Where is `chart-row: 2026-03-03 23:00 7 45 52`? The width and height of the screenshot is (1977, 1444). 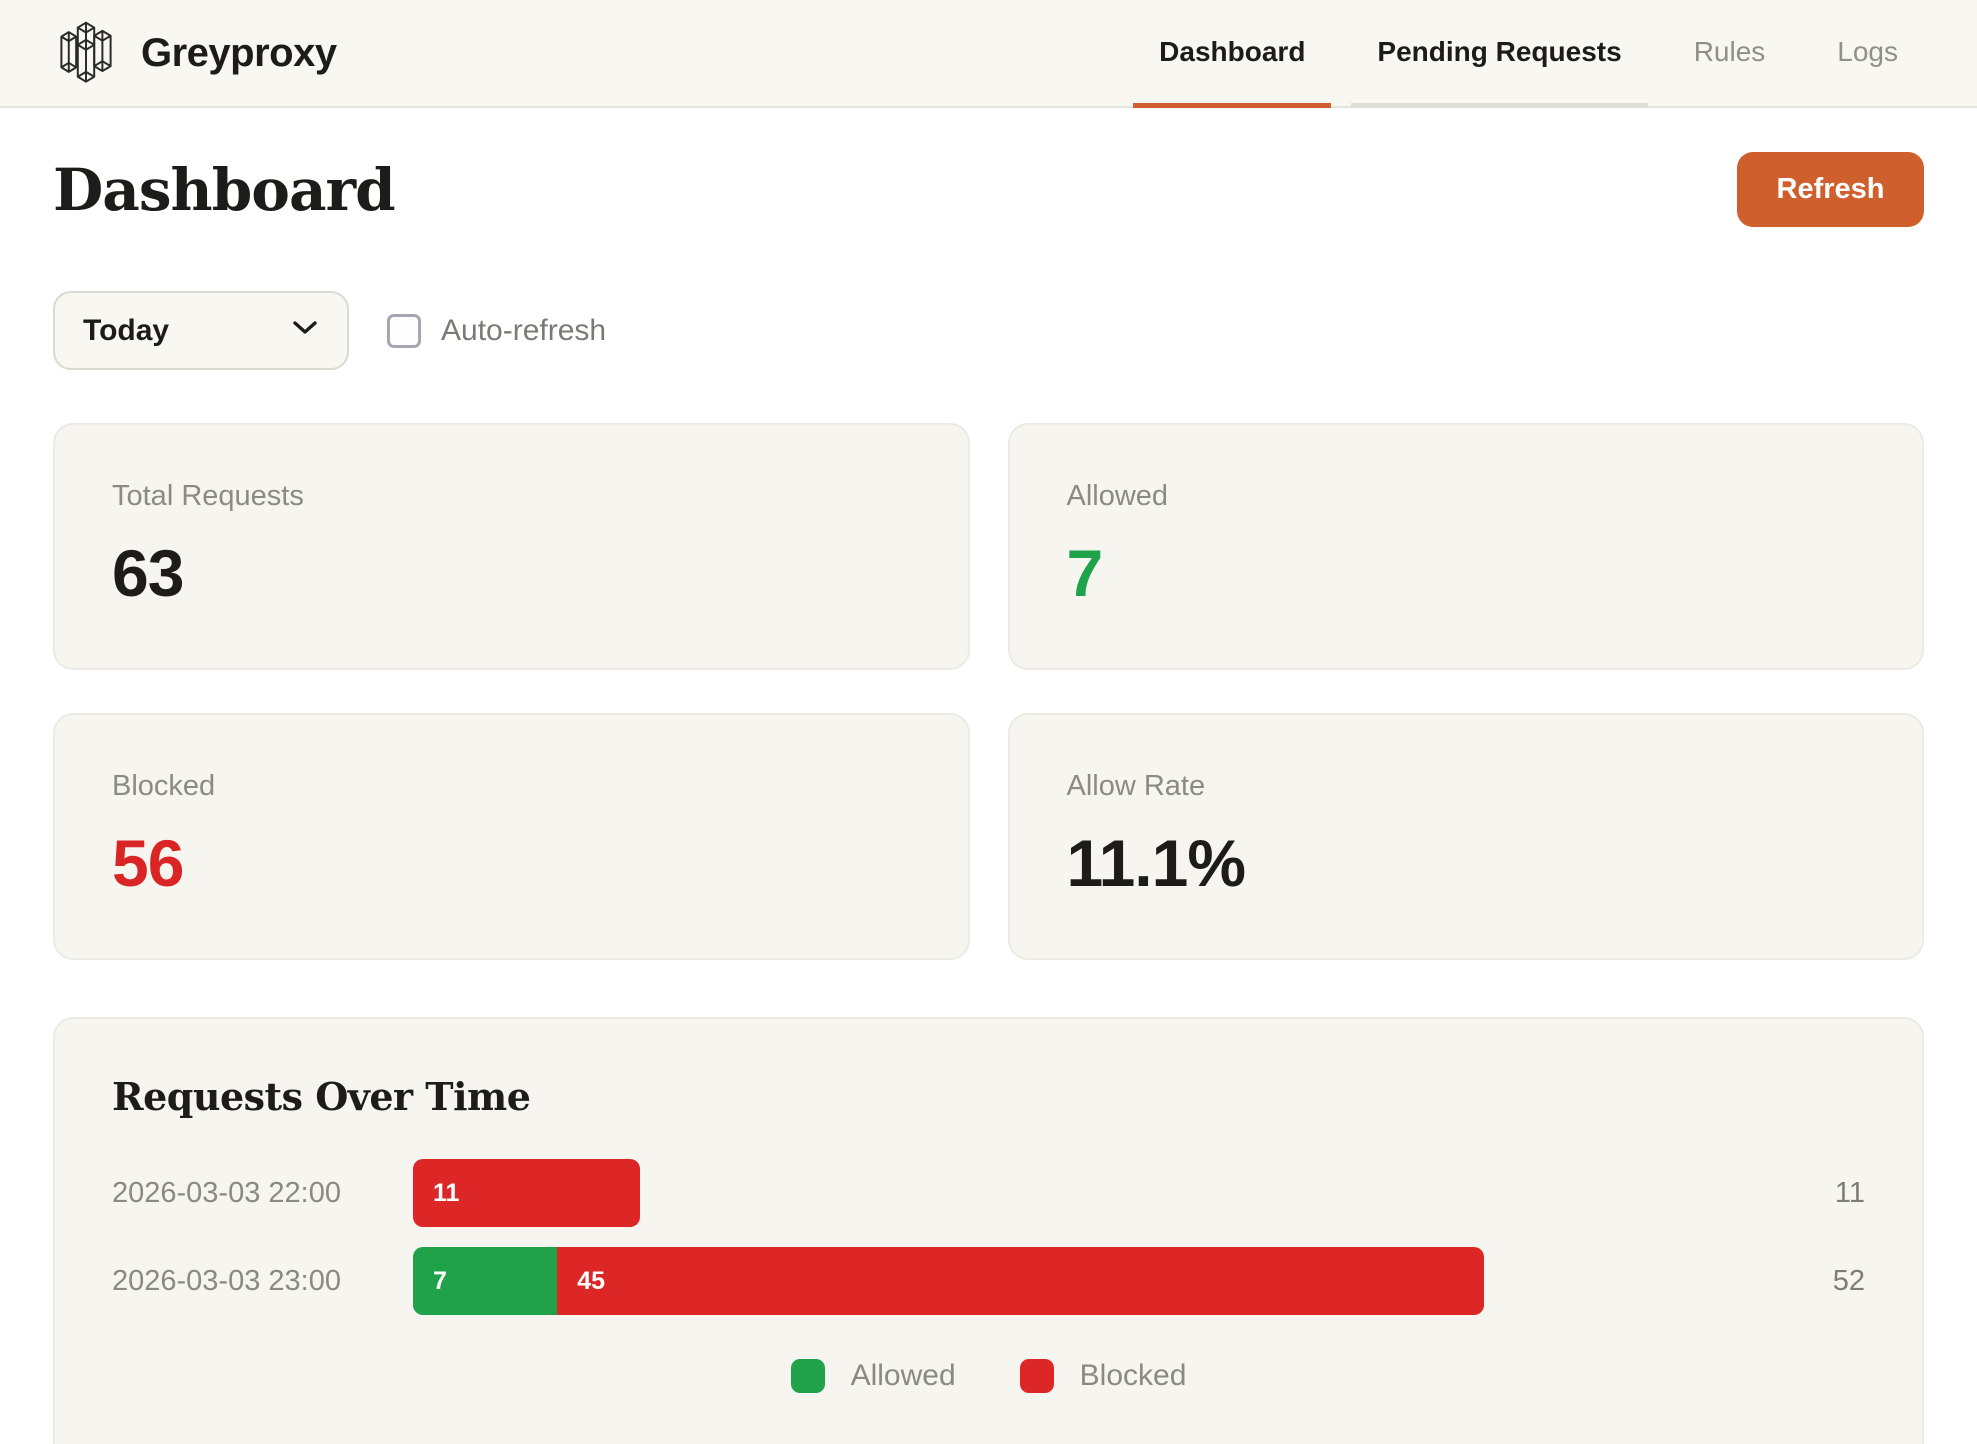
chart-row: 2026-03-03 23:00 7 45 52 is located at coordinates (988, 1281).